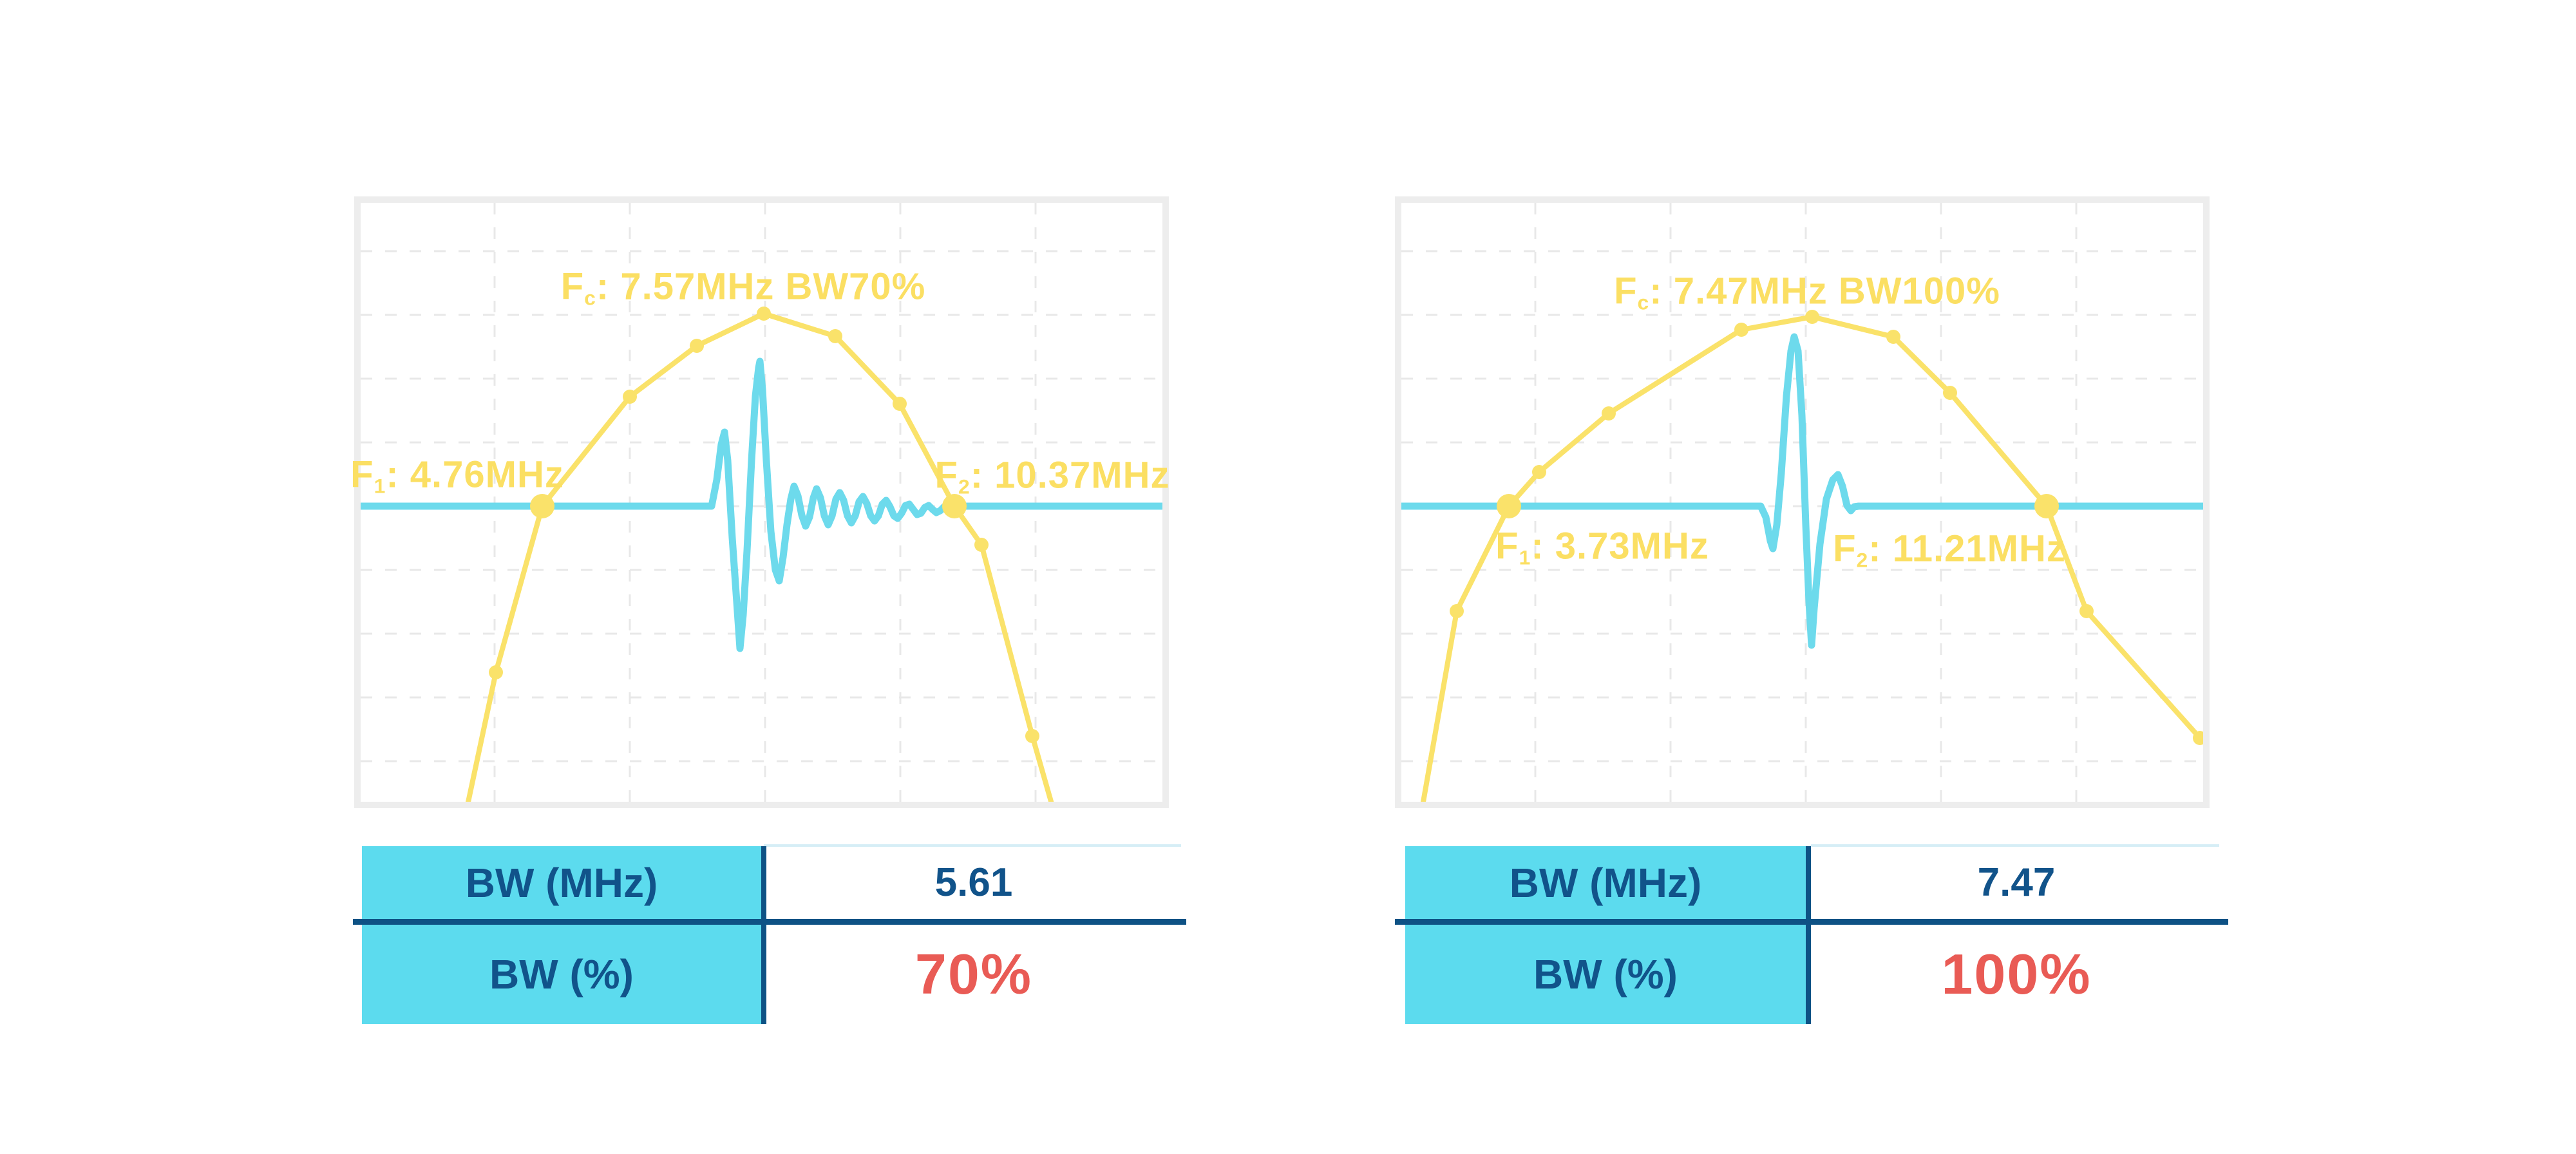 The height and width of the screenshot is (1154, 2576). I want to click on f1-annotation-left: F1: 4.76MHz, so click(457, 475).